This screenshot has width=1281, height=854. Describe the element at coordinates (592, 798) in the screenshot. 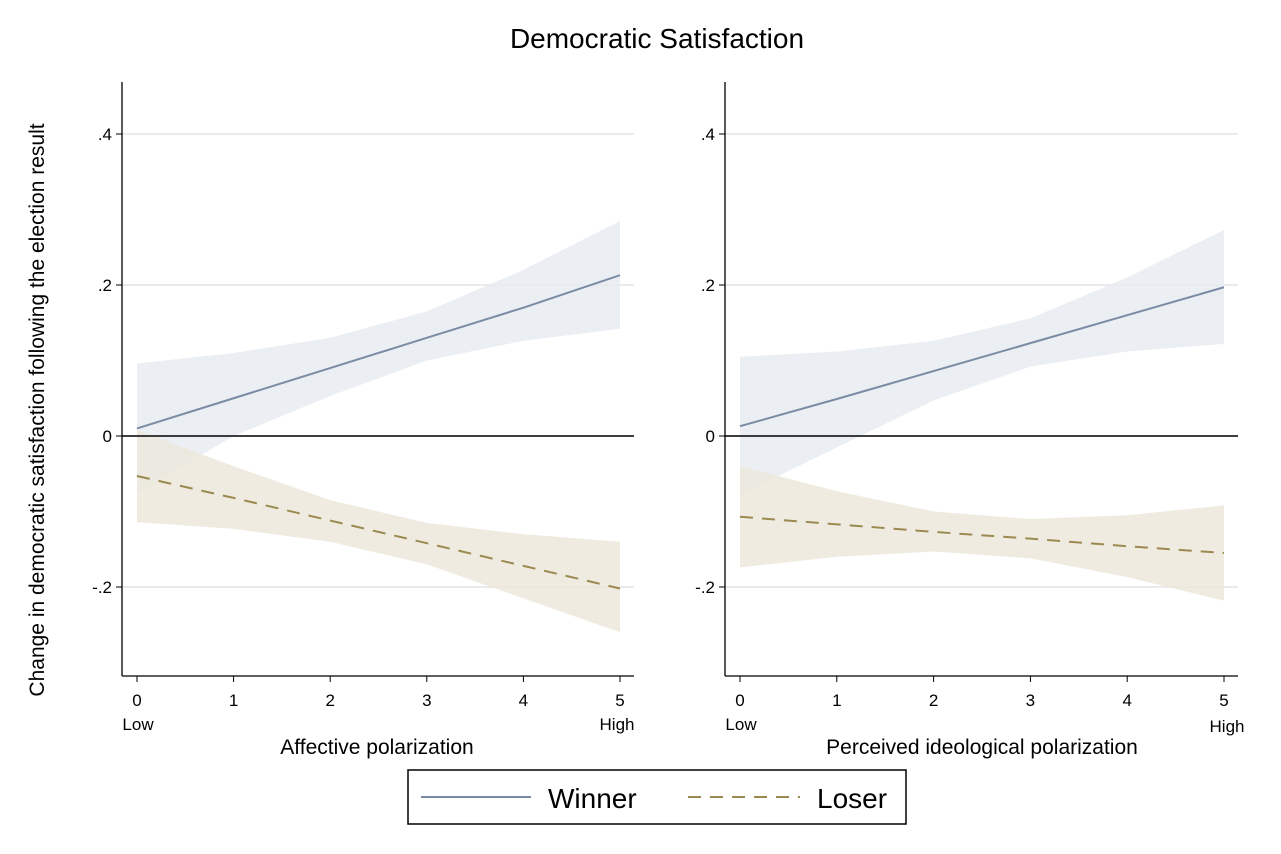

I see `legend-winner-label: Winner` at that location.